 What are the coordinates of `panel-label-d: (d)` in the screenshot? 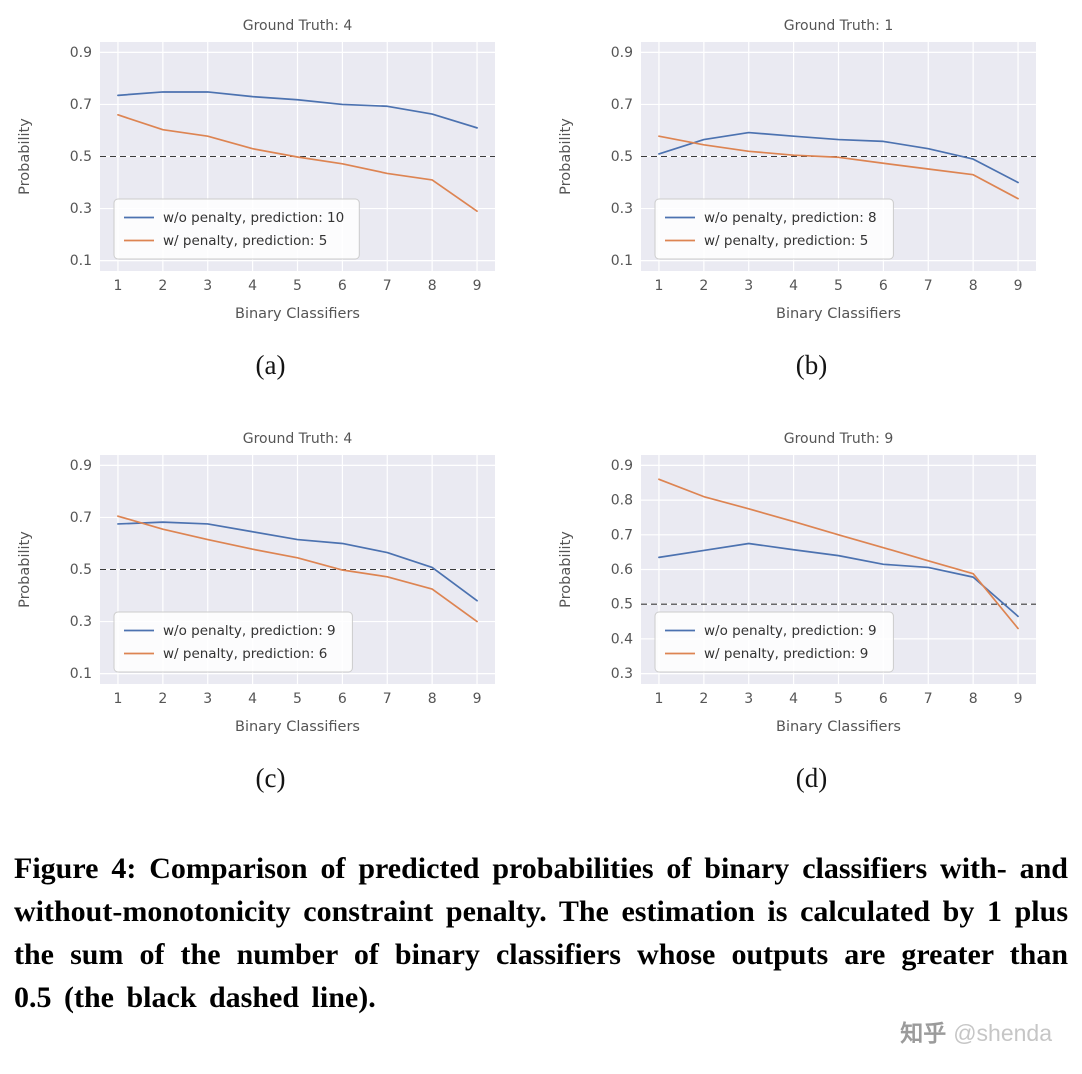 It's located at (811, 778).